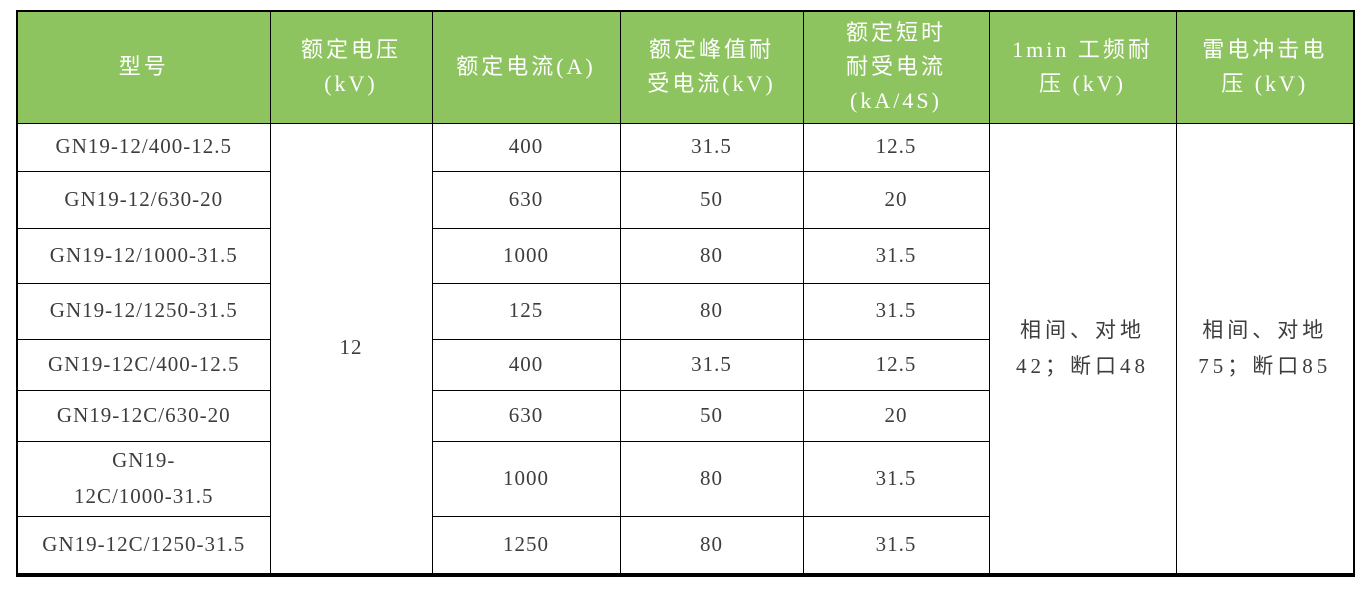 This screenshot has width=1366, height=590. Describe the element at coordinates (143, 147) in the screenshot. I see `model-cell: GN19-12/400-12.5` at that location.